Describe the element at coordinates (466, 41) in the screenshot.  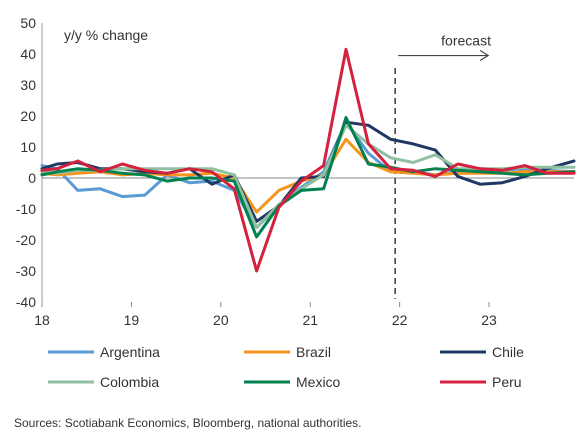
I see `forecast-label: forecast` at that location.